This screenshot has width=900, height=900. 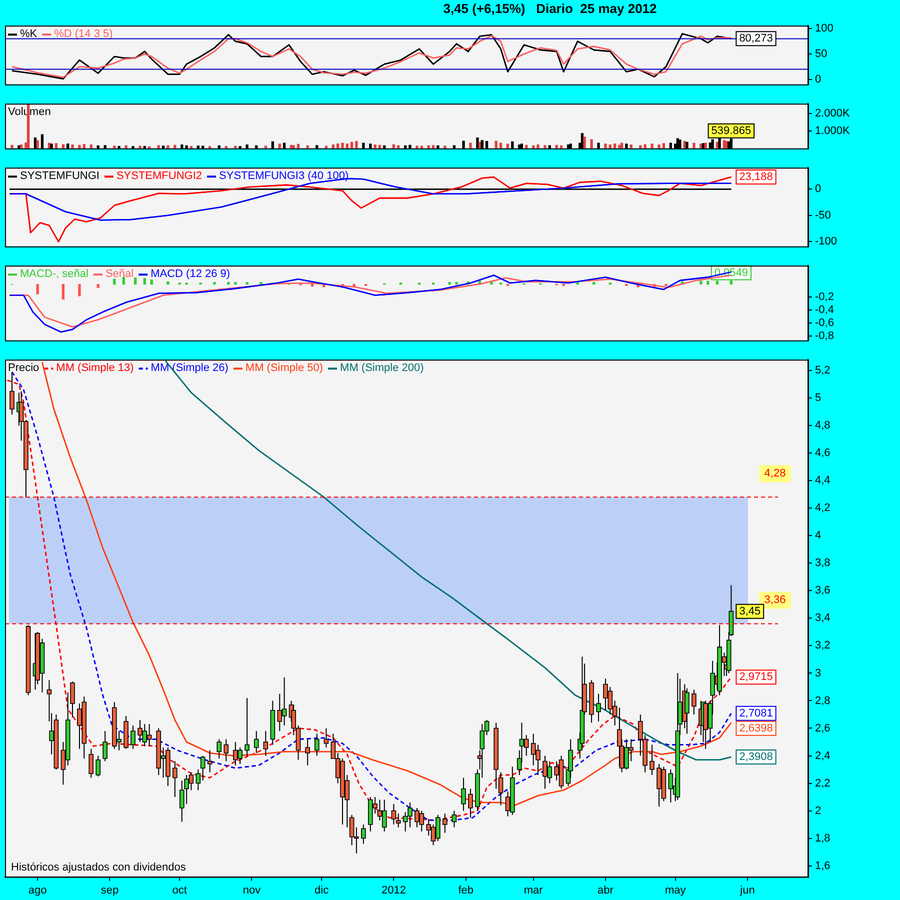 What do you see at coordinates (822, 646) in the screenshot?
I see `y-tick-label: 3,2` at bounding box center [822, 646].